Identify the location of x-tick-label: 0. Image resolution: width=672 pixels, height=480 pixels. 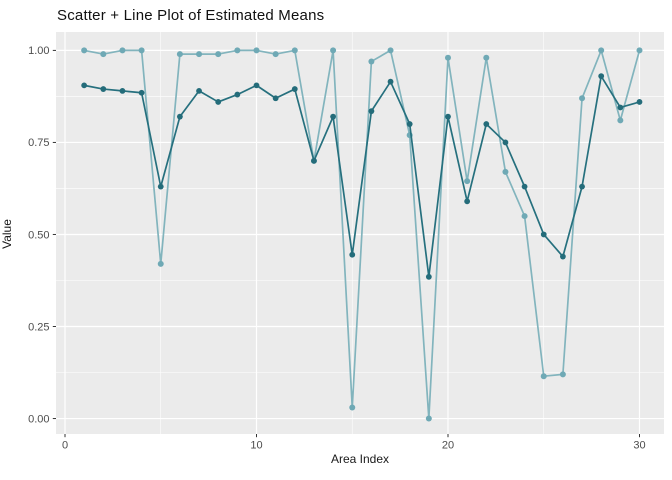
(65, 446).